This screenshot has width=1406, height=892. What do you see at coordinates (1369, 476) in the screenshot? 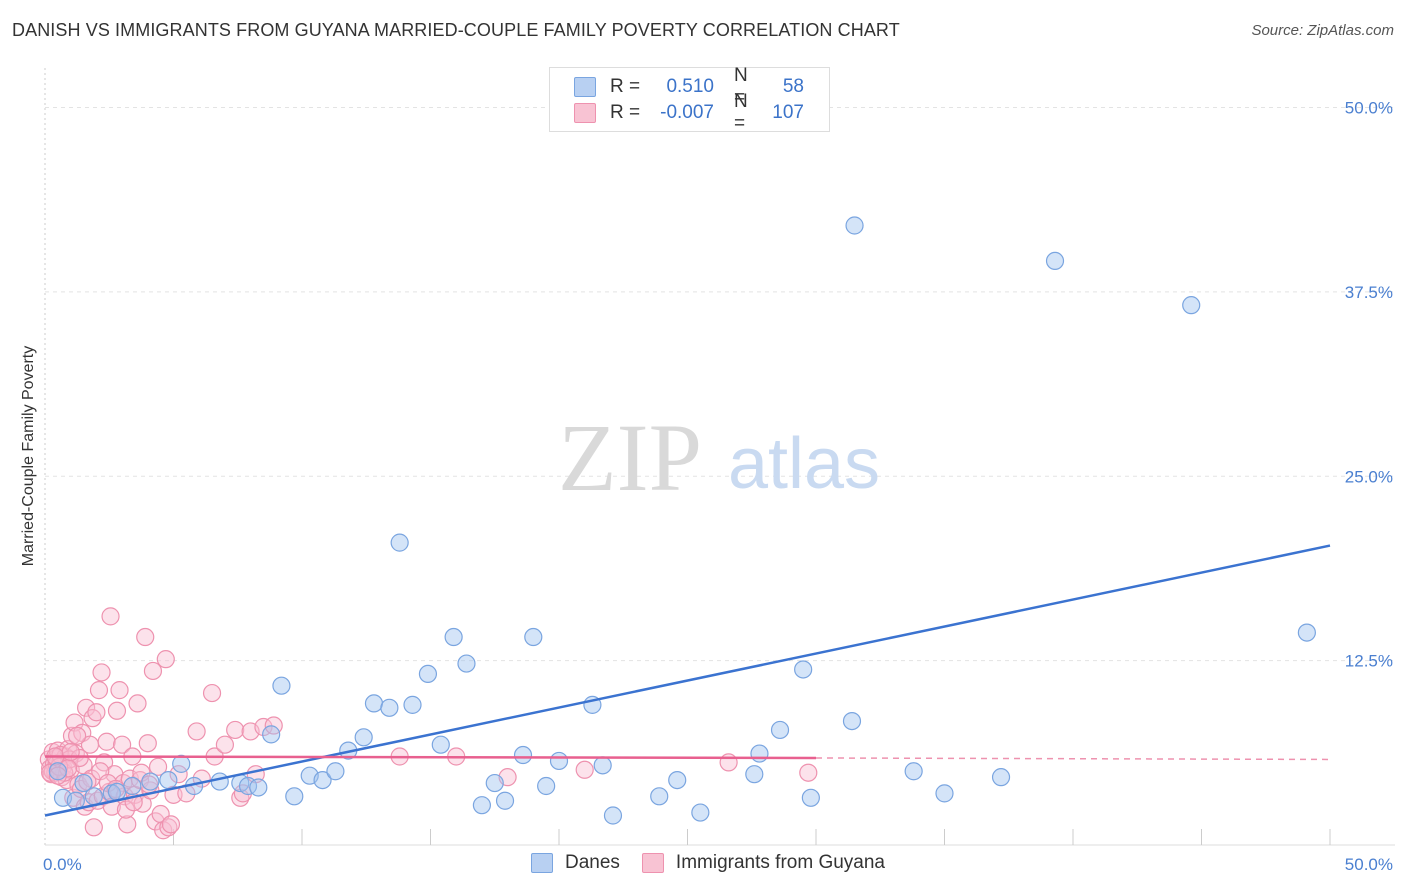
I see `y-tick-label: 25.0%` at bounding box center [1369, 476].